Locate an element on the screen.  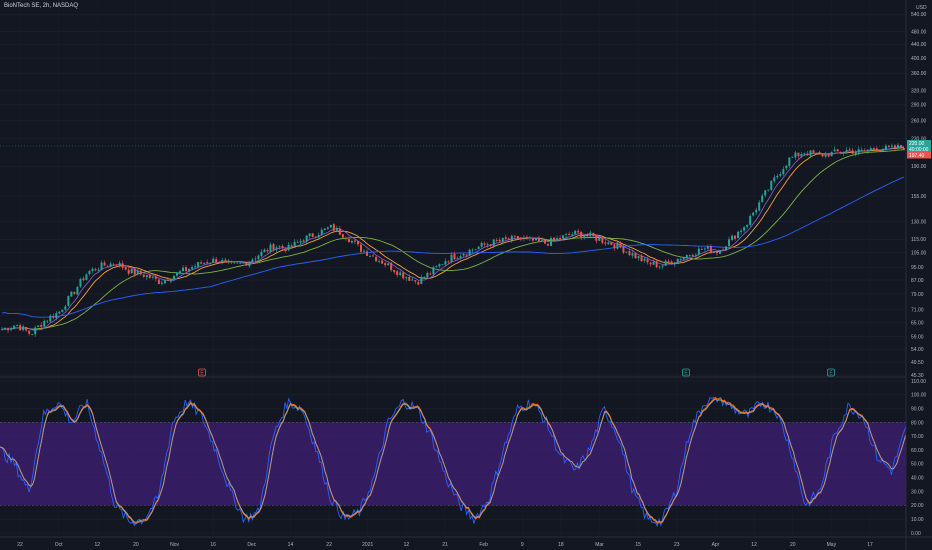
price-badge-label: 197.40 is located at coordinates (917, 156).